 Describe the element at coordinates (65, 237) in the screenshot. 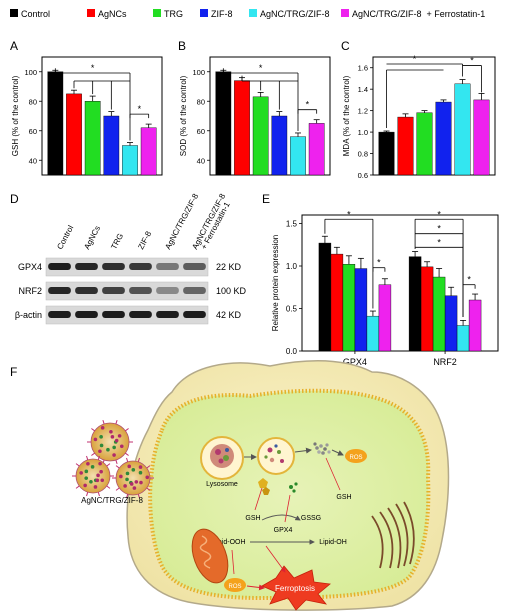

I see `blot-lane-label: Control` at that location.